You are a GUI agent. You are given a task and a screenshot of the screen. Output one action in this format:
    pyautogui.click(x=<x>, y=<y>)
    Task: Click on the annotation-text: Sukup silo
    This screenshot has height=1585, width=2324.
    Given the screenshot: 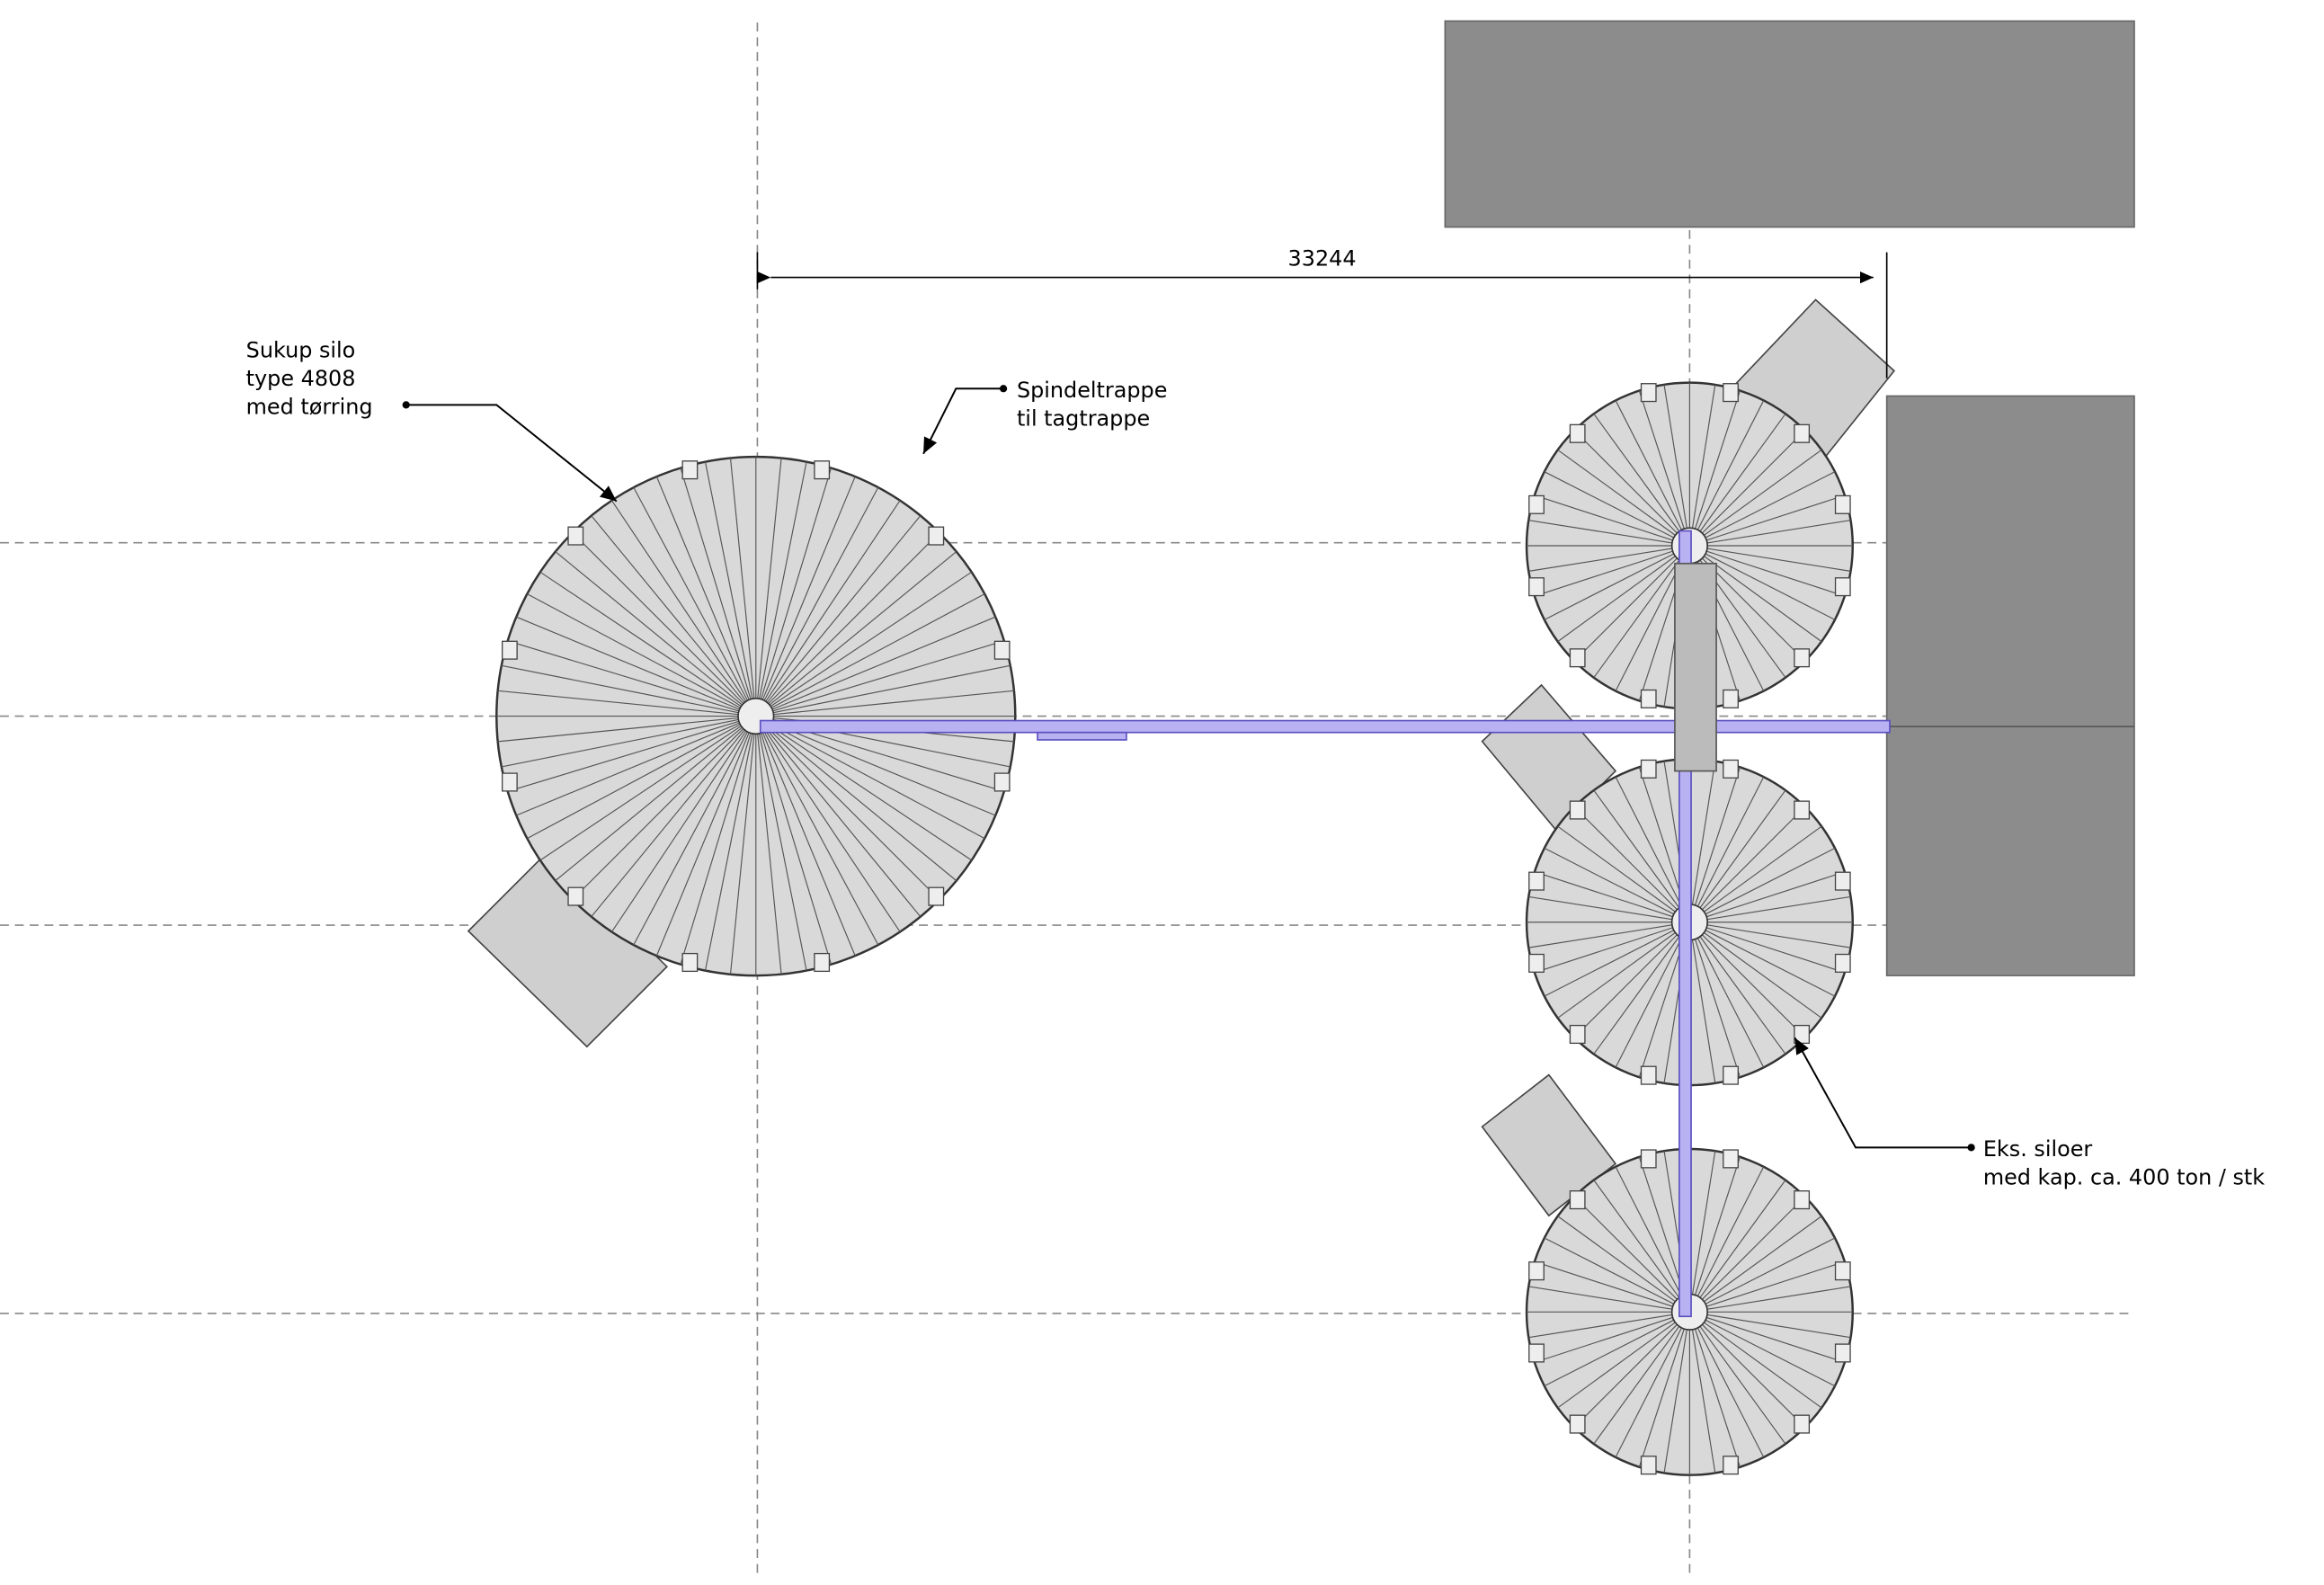 What is the action you would take?
    pyautogui.click(x=301, y=351)
    